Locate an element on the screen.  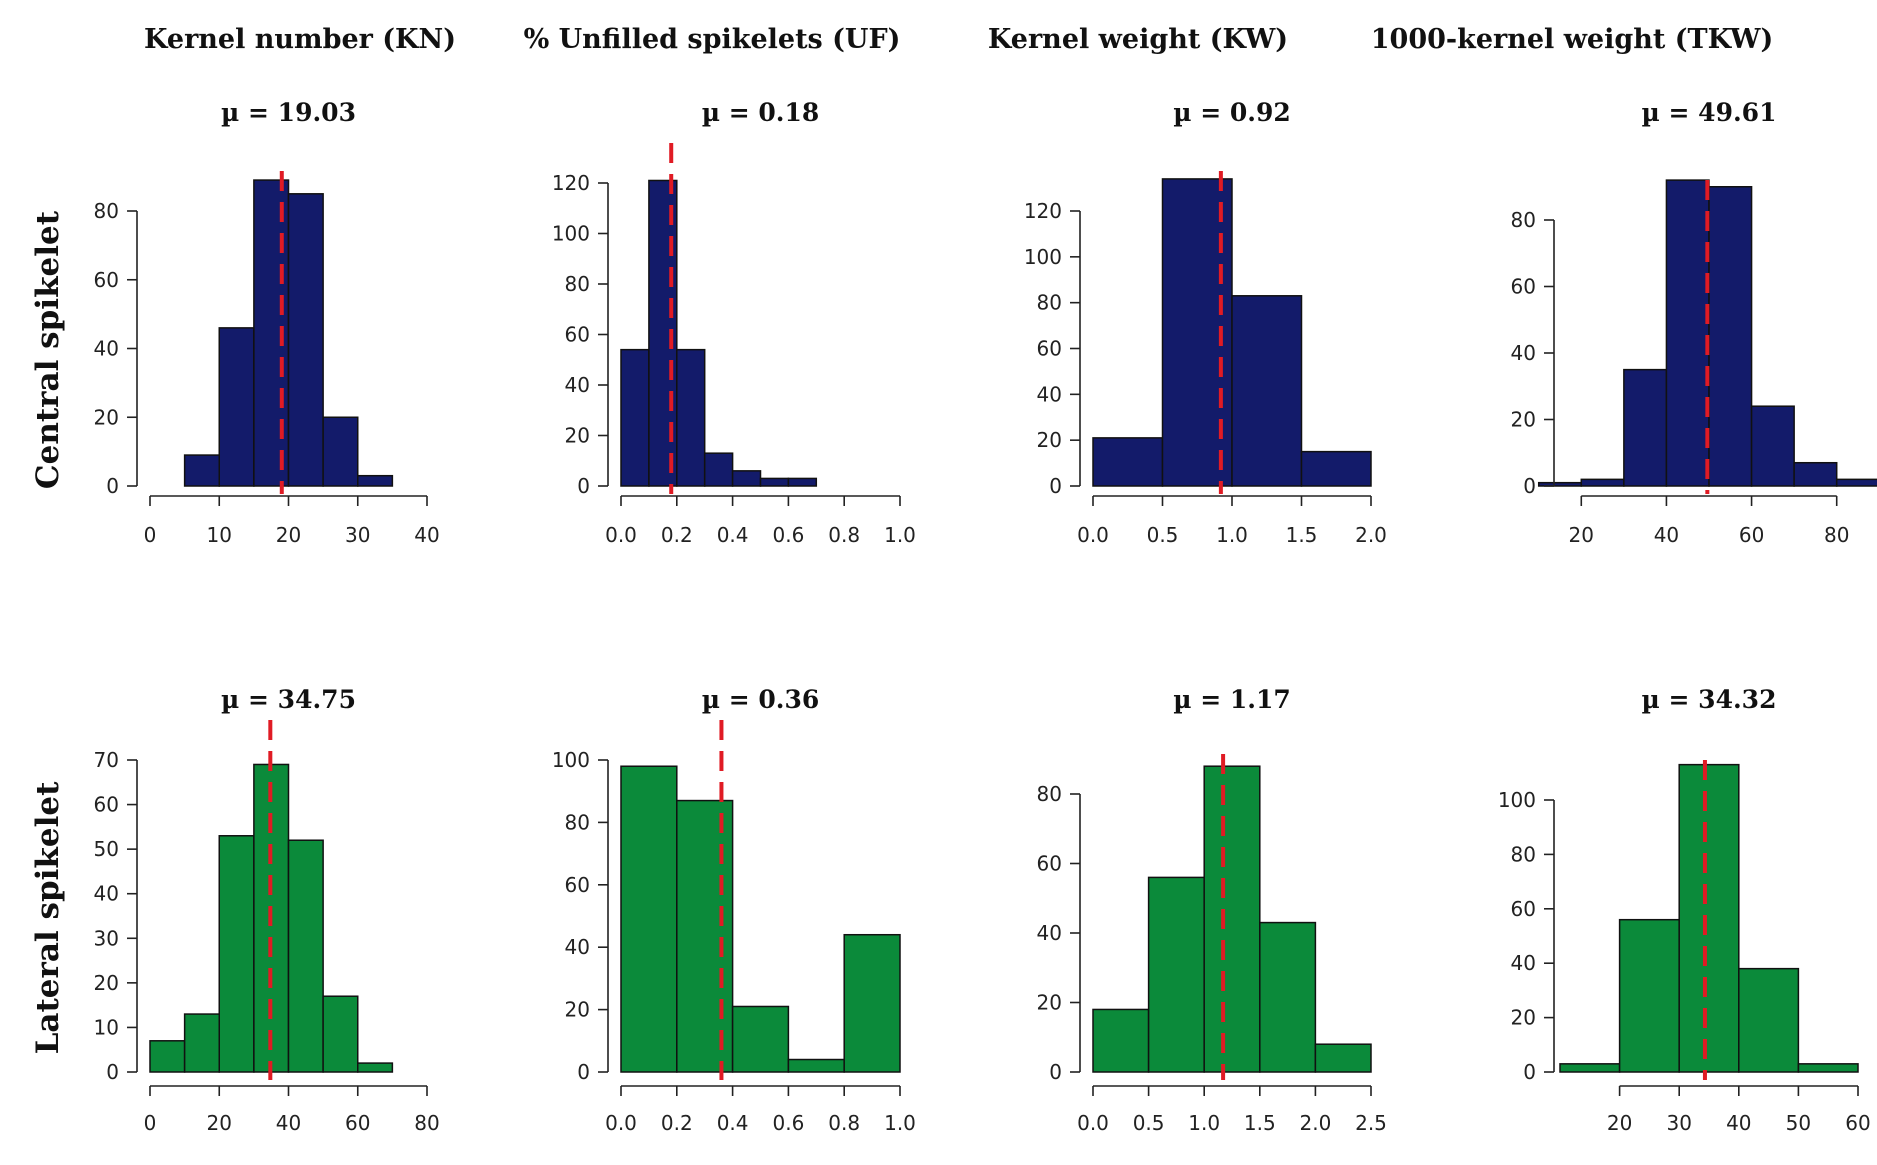
x-tick-label: 0.5 is located at coordinates (1163, 535).